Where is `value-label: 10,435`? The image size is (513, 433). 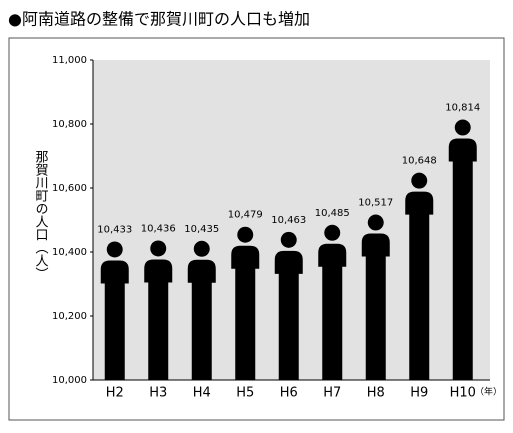 value-label: 10,435 is located at coordinates (201, 229).